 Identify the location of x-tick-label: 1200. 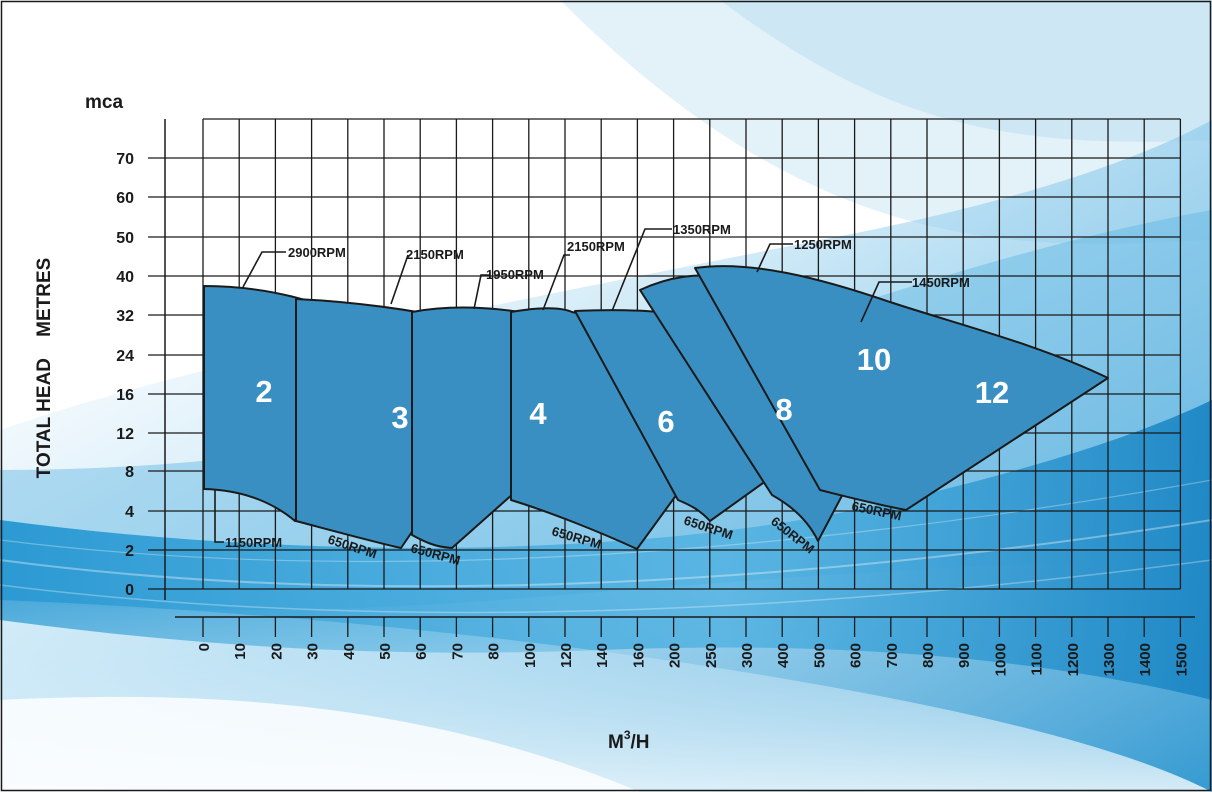
(1073, 659).